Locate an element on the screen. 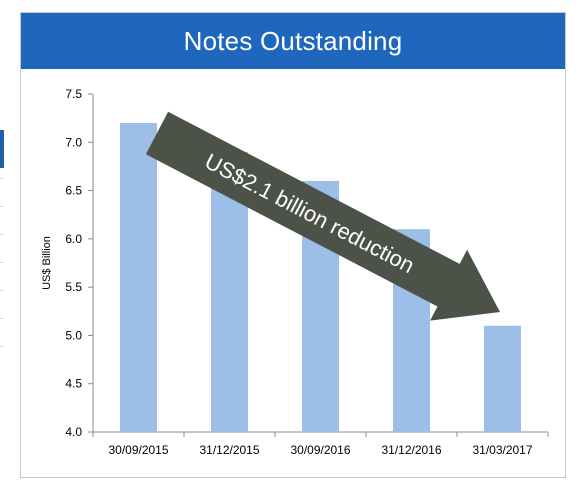  chart-title: Notes Outstanding is located at coordinates (293, 40).